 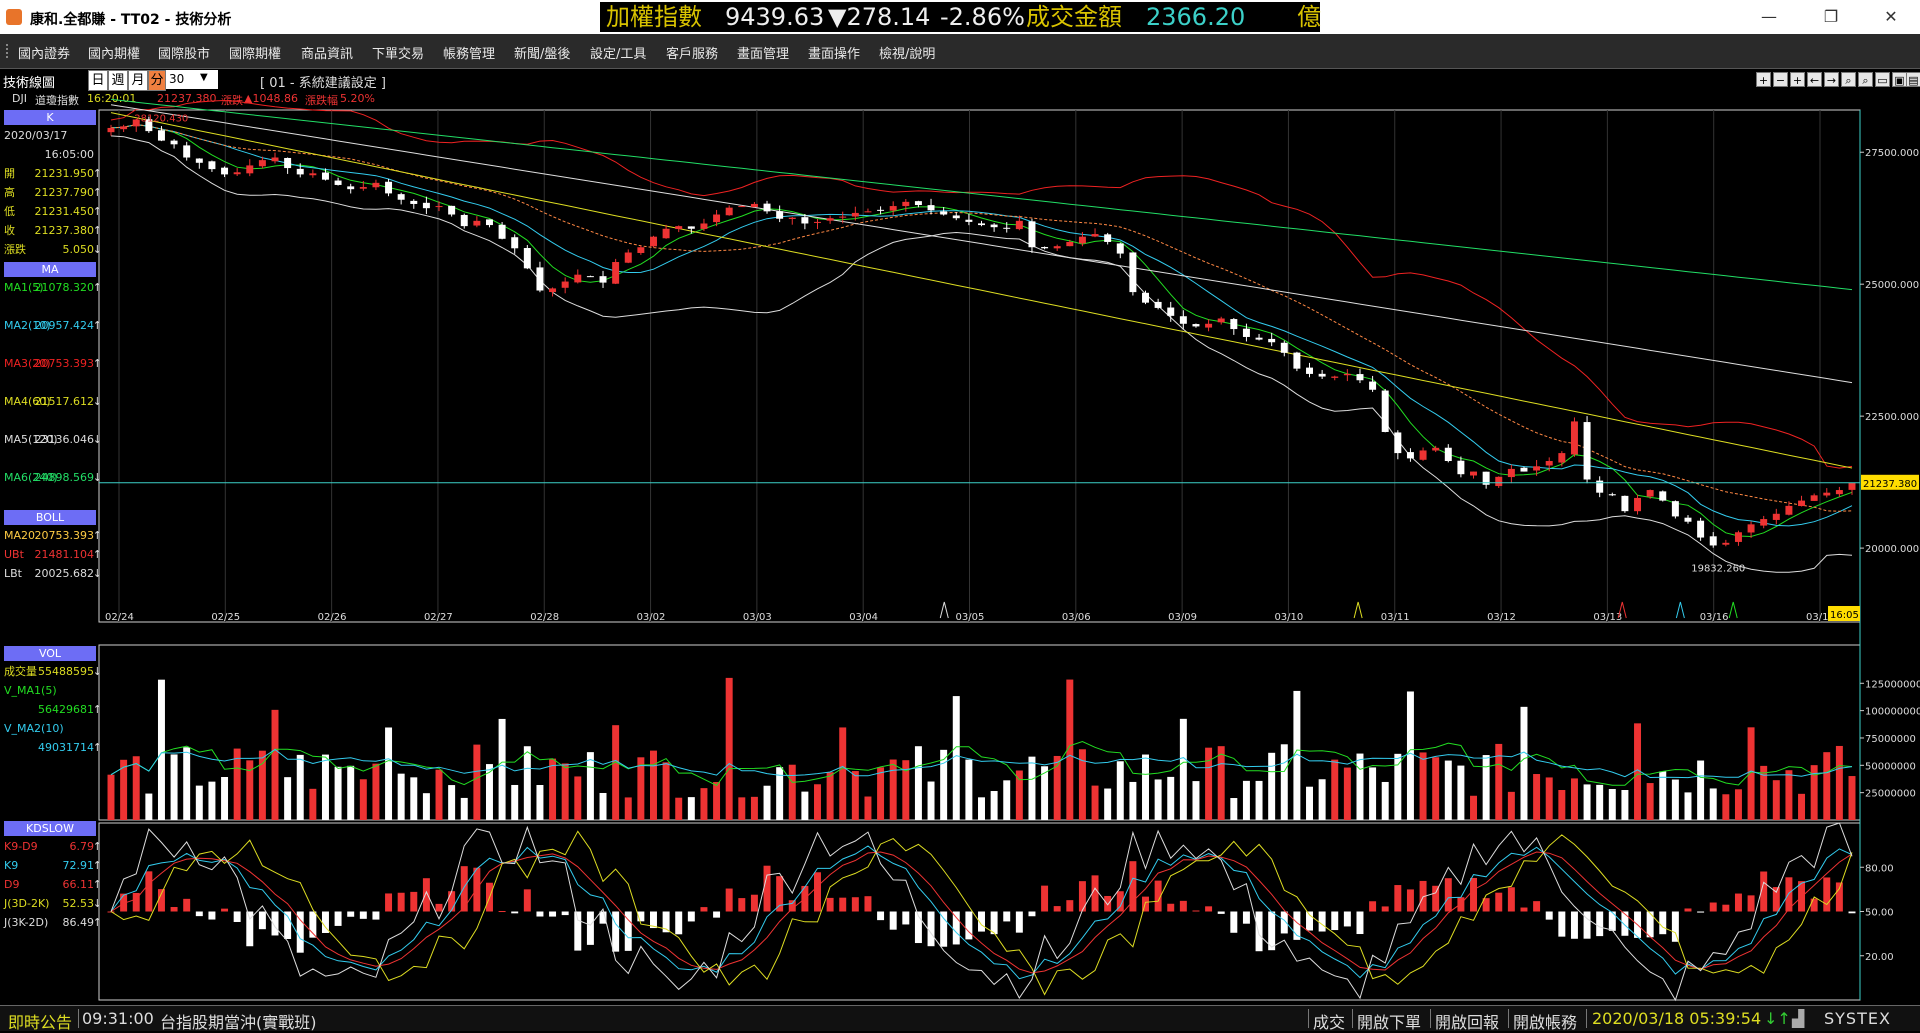 I want to click on period-day-button: 日, so click(x=98, y=80).